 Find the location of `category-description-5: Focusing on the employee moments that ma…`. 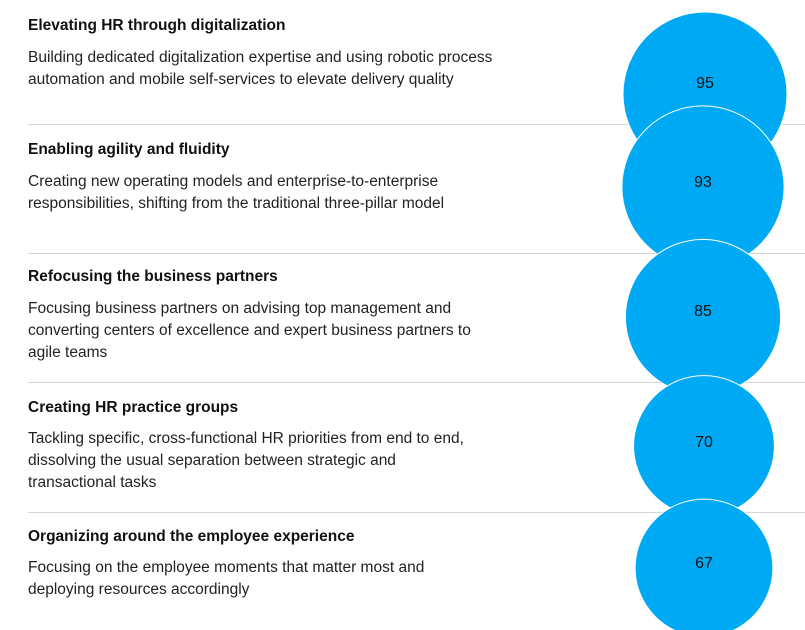

category-description-5: Focusing on the employee moments that ma… is located at coordinates (226, 578).